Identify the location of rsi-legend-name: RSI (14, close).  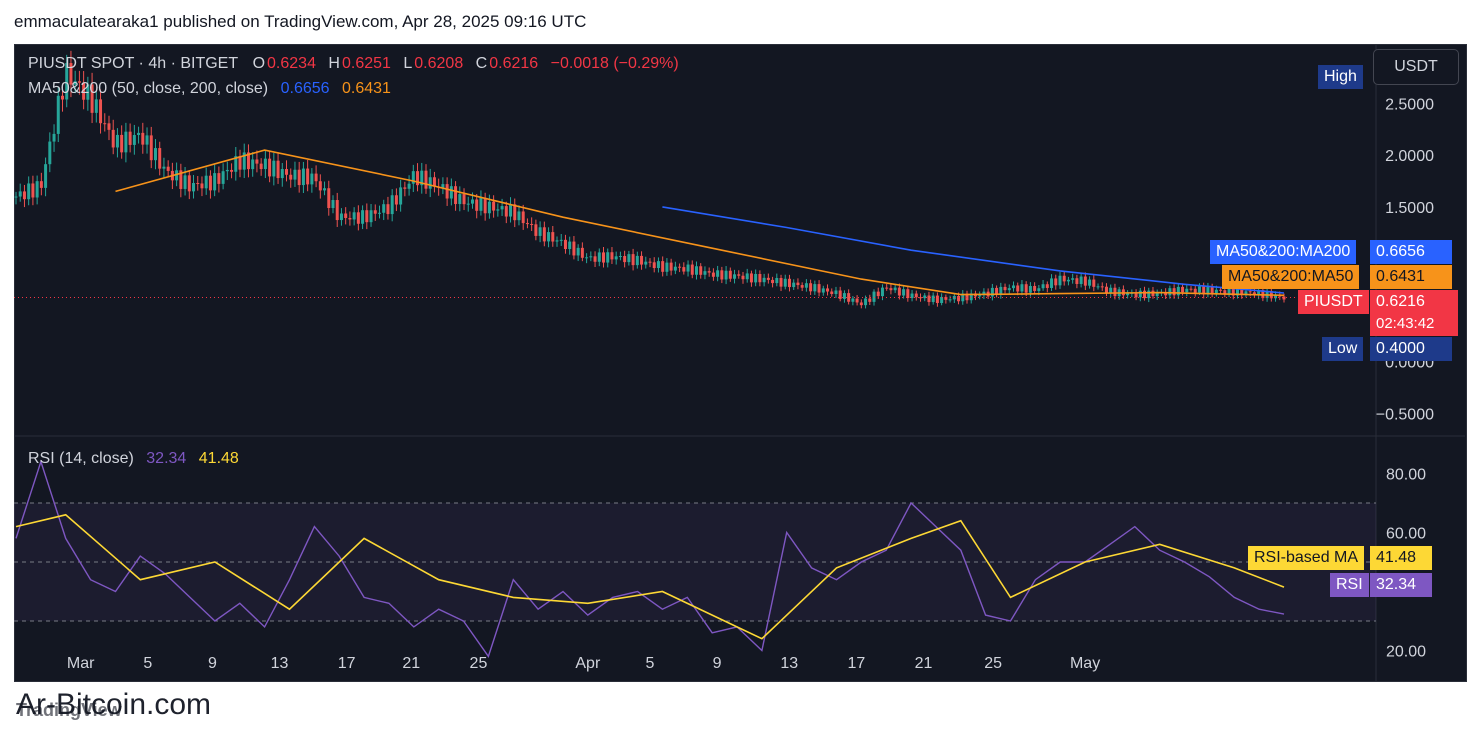
(81, 458).